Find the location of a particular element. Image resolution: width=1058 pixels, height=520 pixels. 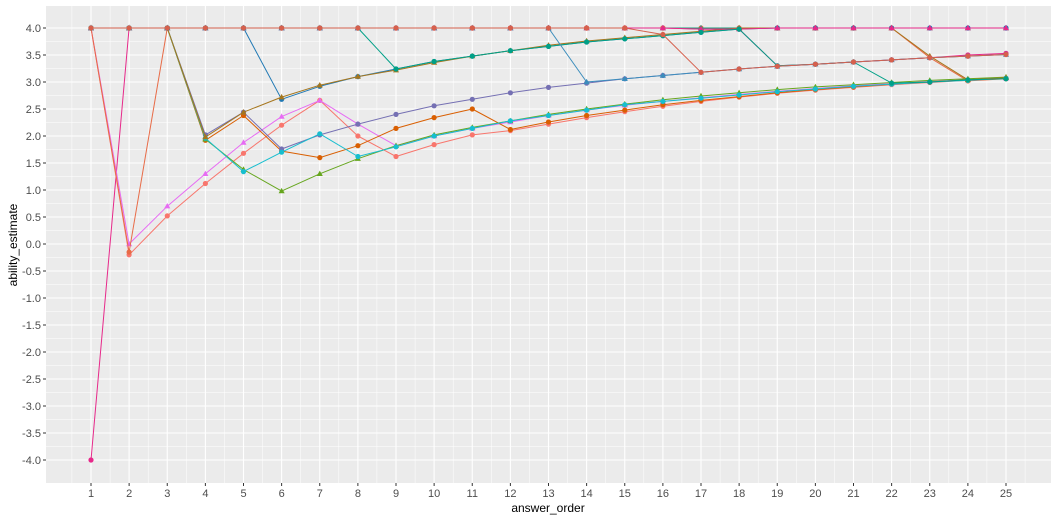

x-tick-label: 17 is located at coordinates (701, 494).